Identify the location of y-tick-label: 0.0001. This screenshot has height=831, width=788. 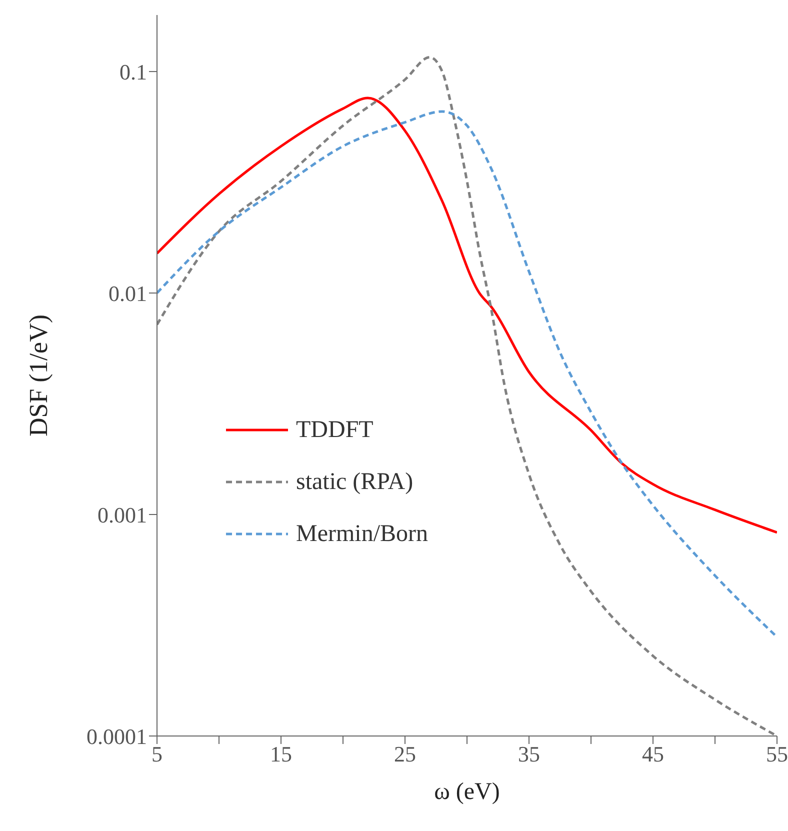
(116, 736).